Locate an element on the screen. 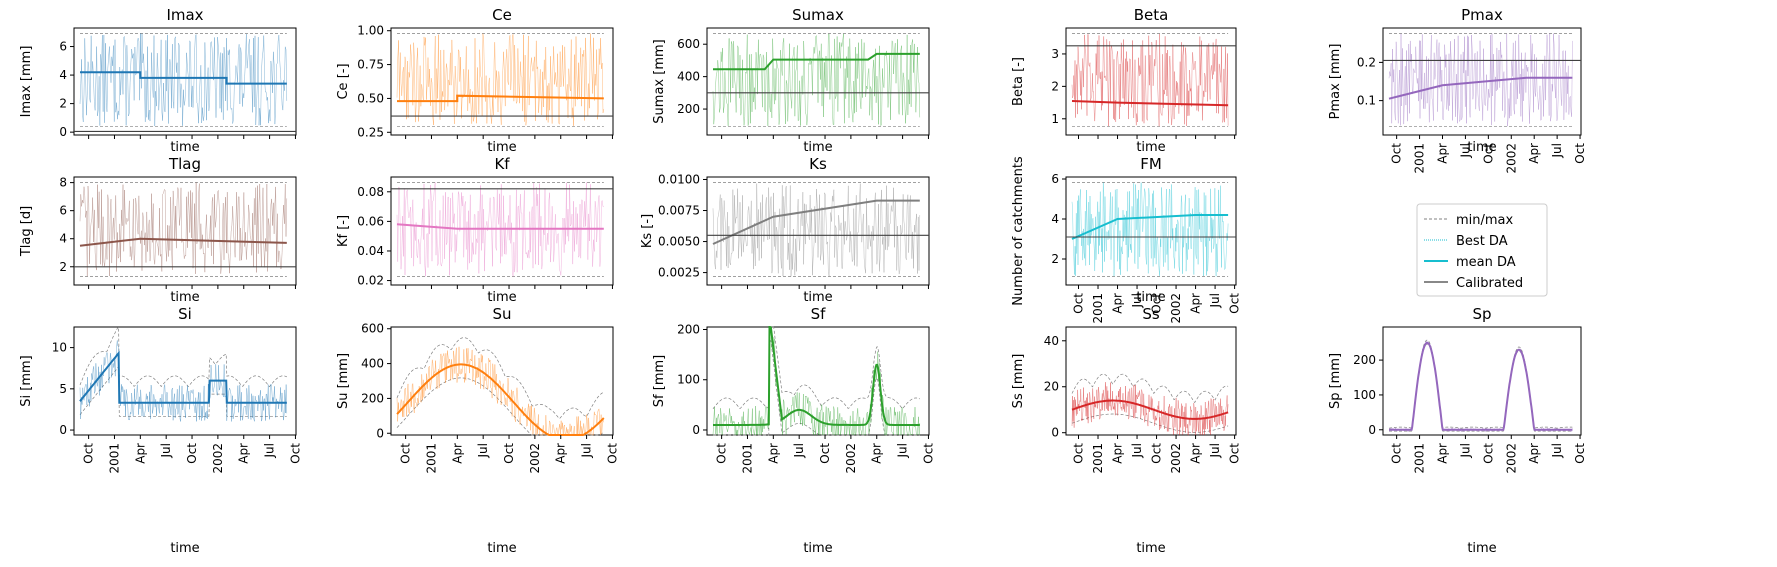 The image size is (1777, 567). y-axis-label: Sumax [mm] is located at coordinates (659, 81).